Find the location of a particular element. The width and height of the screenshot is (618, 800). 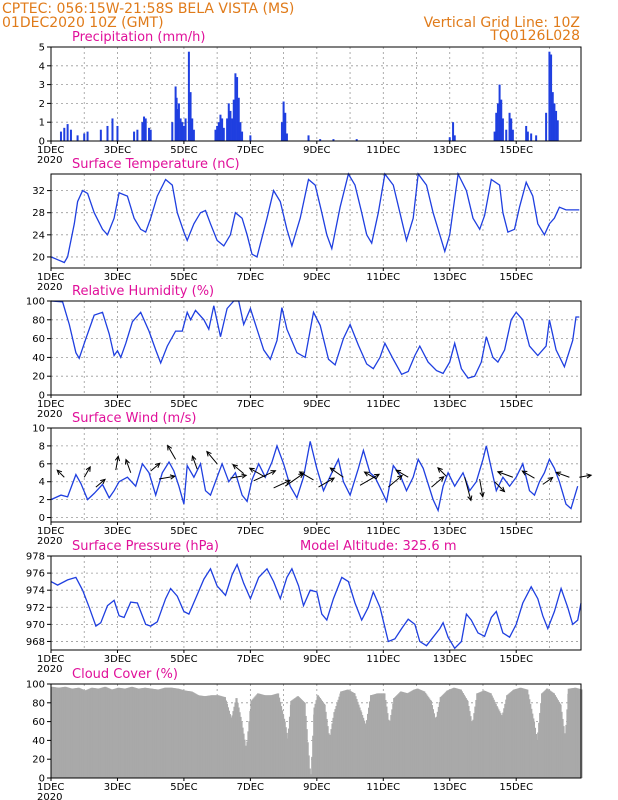

rh-xtick-label: 9DEC is located at coordinates (316, 404).